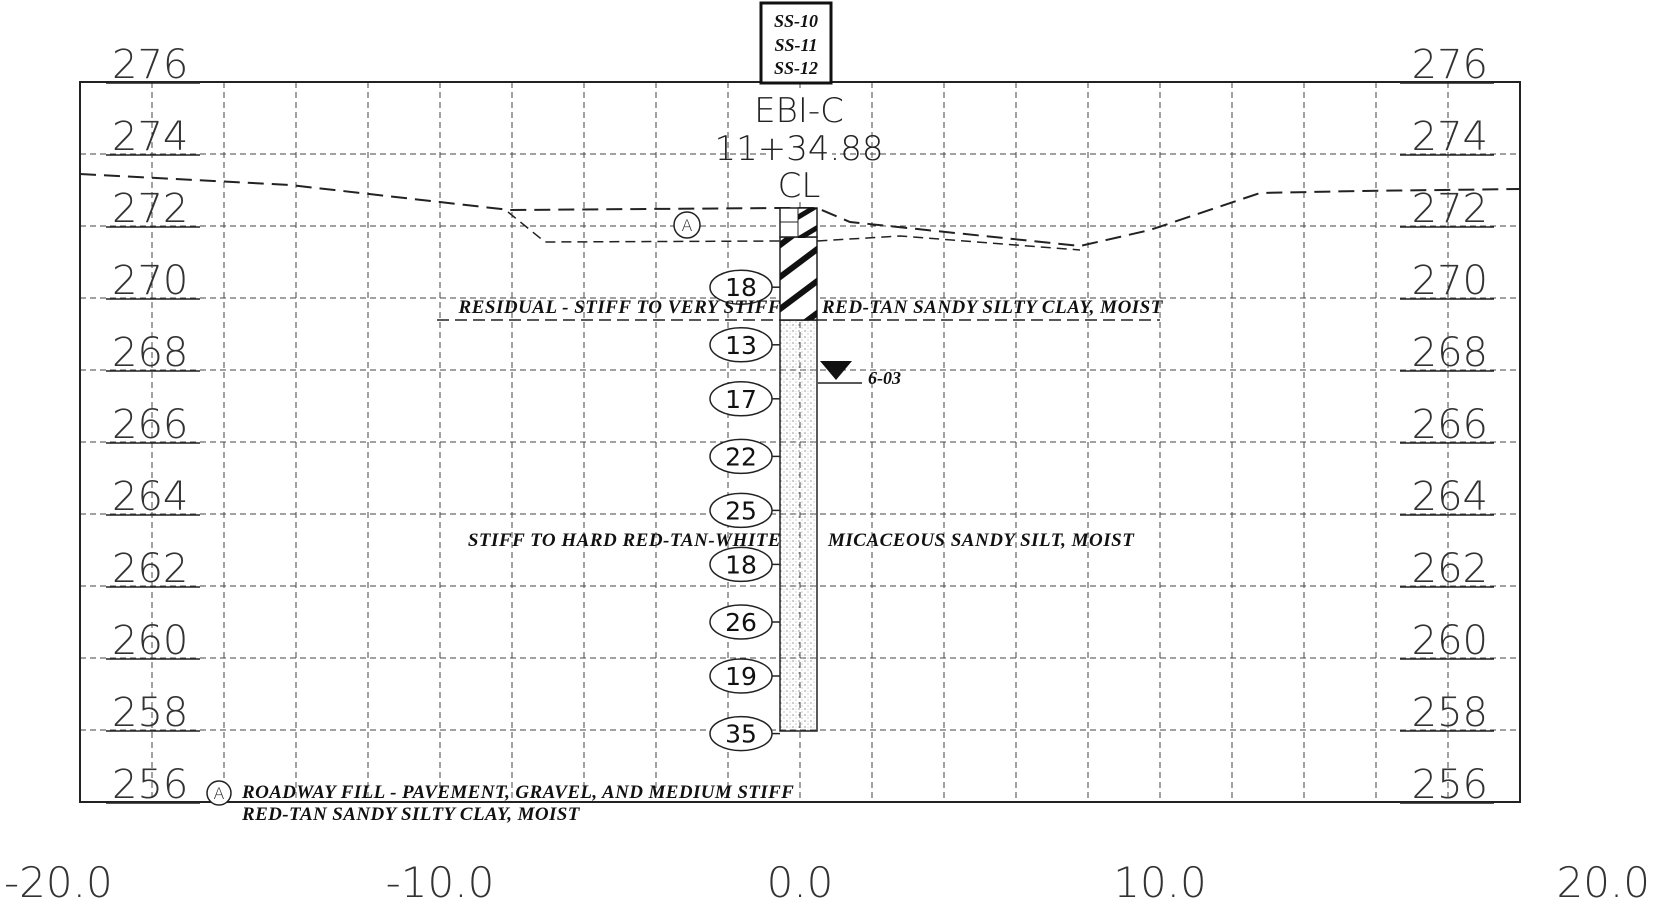  Describe the element at coordinates (150, 497) in the screenshot. I see `left-elevation-label: 264` at that location.